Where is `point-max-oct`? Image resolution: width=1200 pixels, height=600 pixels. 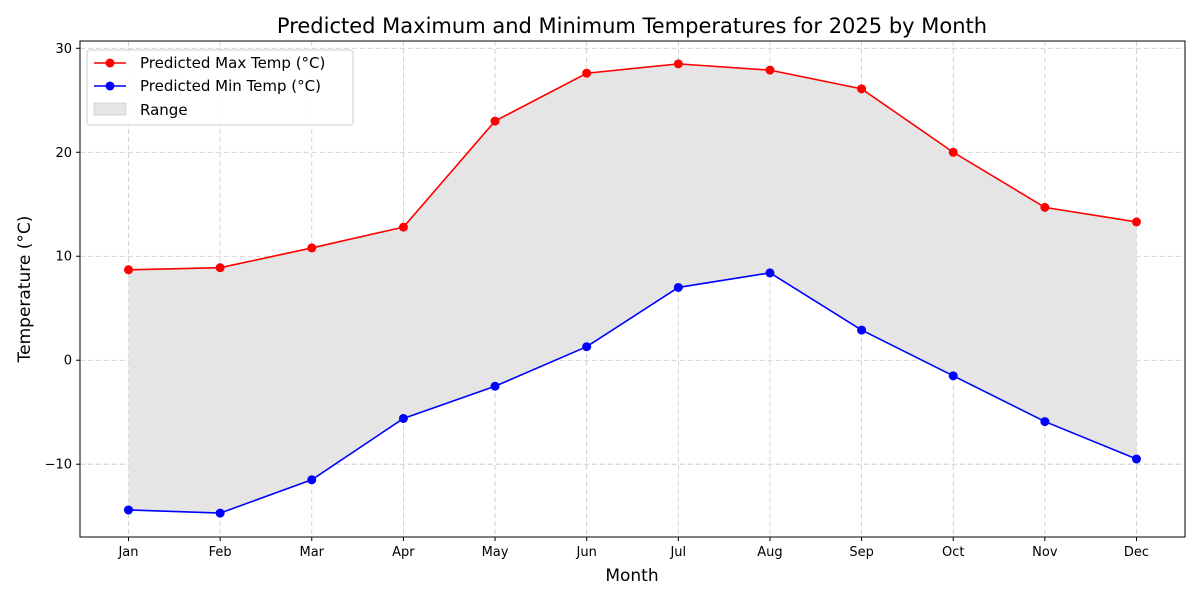
point-max-oct is located at coordinates (953, 152).